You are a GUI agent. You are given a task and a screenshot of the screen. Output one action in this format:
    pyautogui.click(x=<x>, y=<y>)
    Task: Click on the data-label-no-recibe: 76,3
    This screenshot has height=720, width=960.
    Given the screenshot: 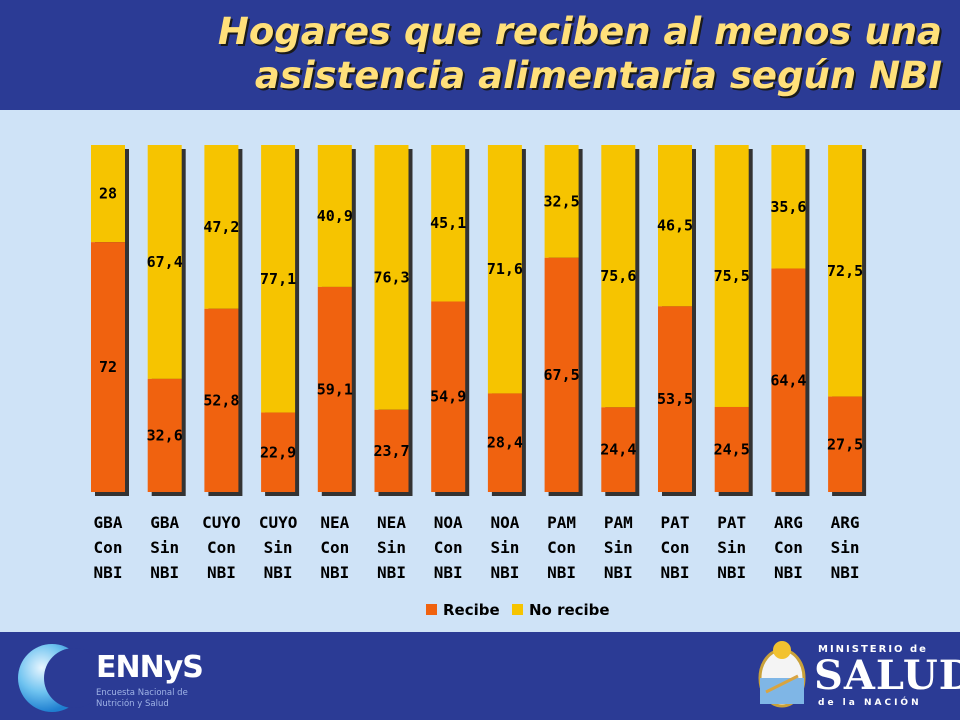 What is the action you would take?
    pyautogui.click(x=391, y=277)
    